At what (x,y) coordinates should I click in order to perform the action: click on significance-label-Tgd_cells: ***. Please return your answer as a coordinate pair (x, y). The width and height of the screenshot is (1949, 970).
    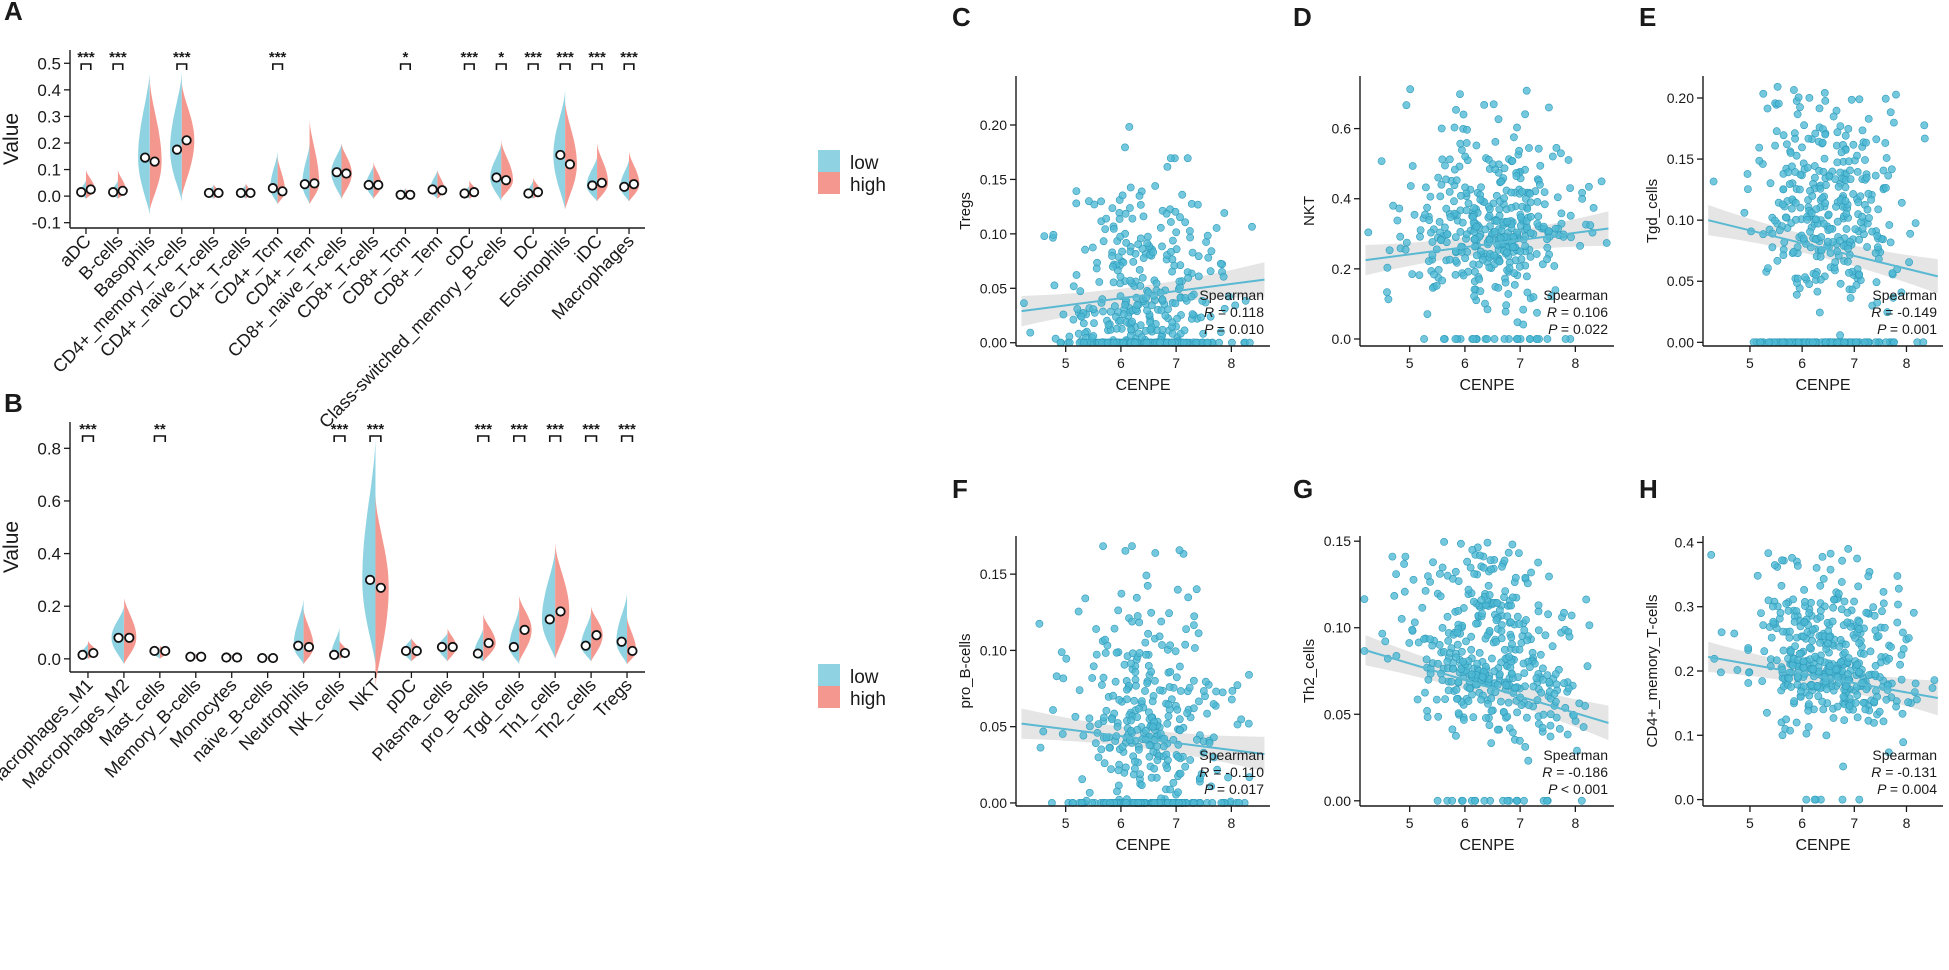
    Looking at the image, I should click on (519, 429).